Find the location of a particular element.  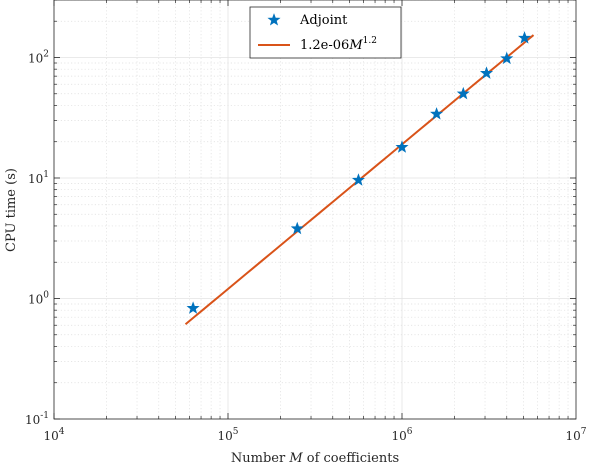

y-tick-label: 10¹ is located at coordinates (38, 178).